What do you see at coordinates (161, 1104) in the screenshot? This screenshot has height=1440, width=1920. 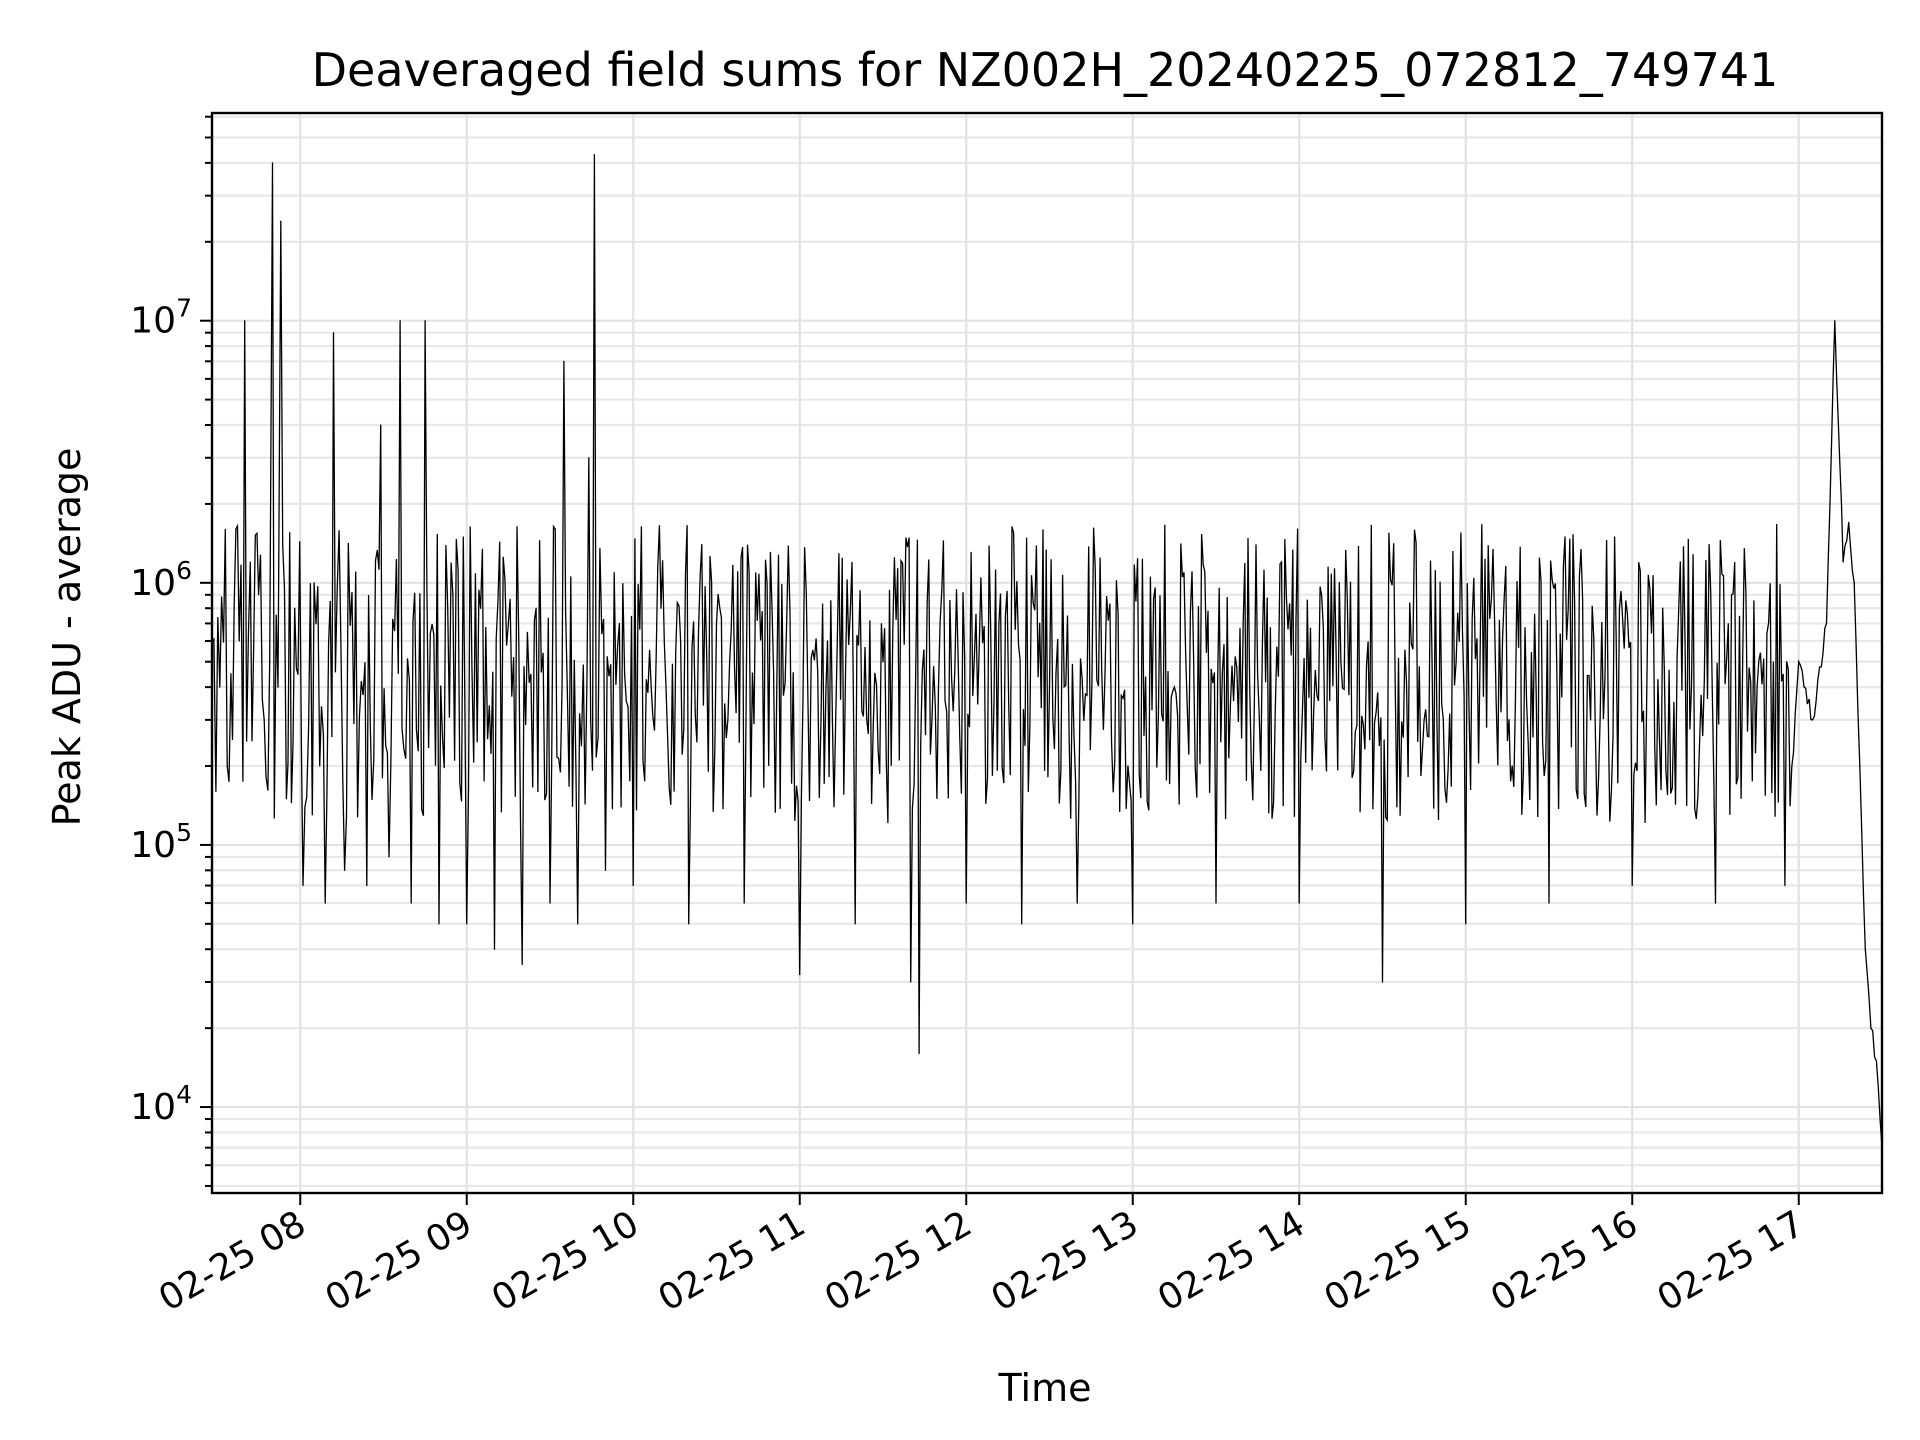 I see `y-tick-label: 10⁴` at bounding box center [161, 1104].